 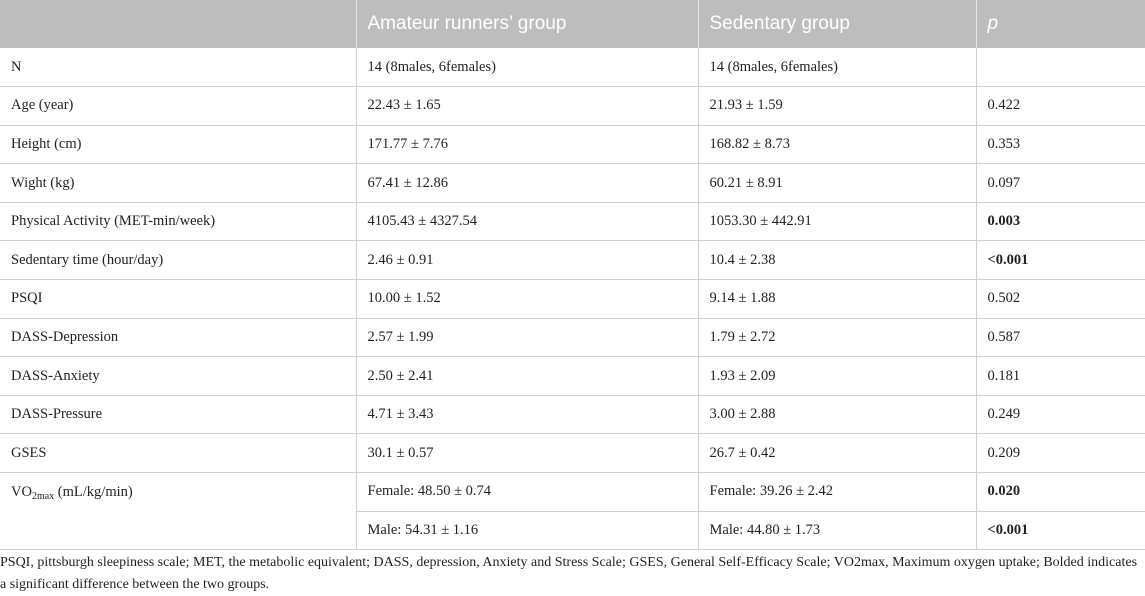 What do you see at coordinates (178, 222) in the screenshot?
I see `row-label: Physical Activity (MET-min/week)` at bounding box center [178, 222].